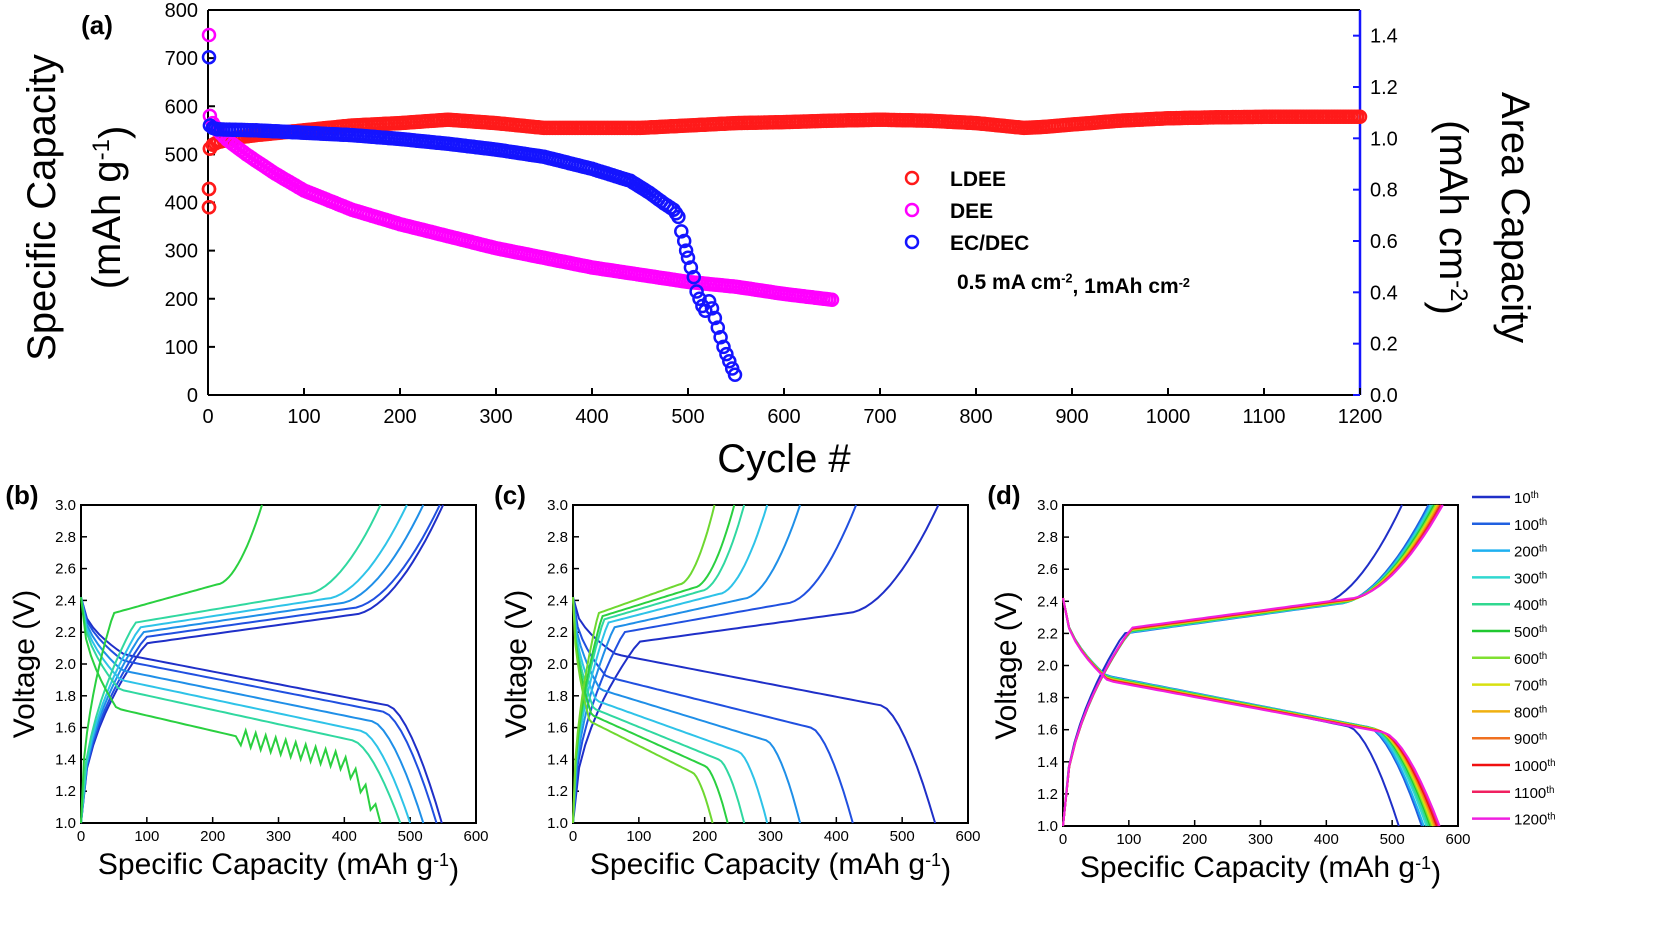 The height and width of the screenshot is (943, 1653). What do you see at coordinates (1006, 665) in the screenshot?
I see `y-axis-title: Voltage (V)` at bounding box center [1006, 665].